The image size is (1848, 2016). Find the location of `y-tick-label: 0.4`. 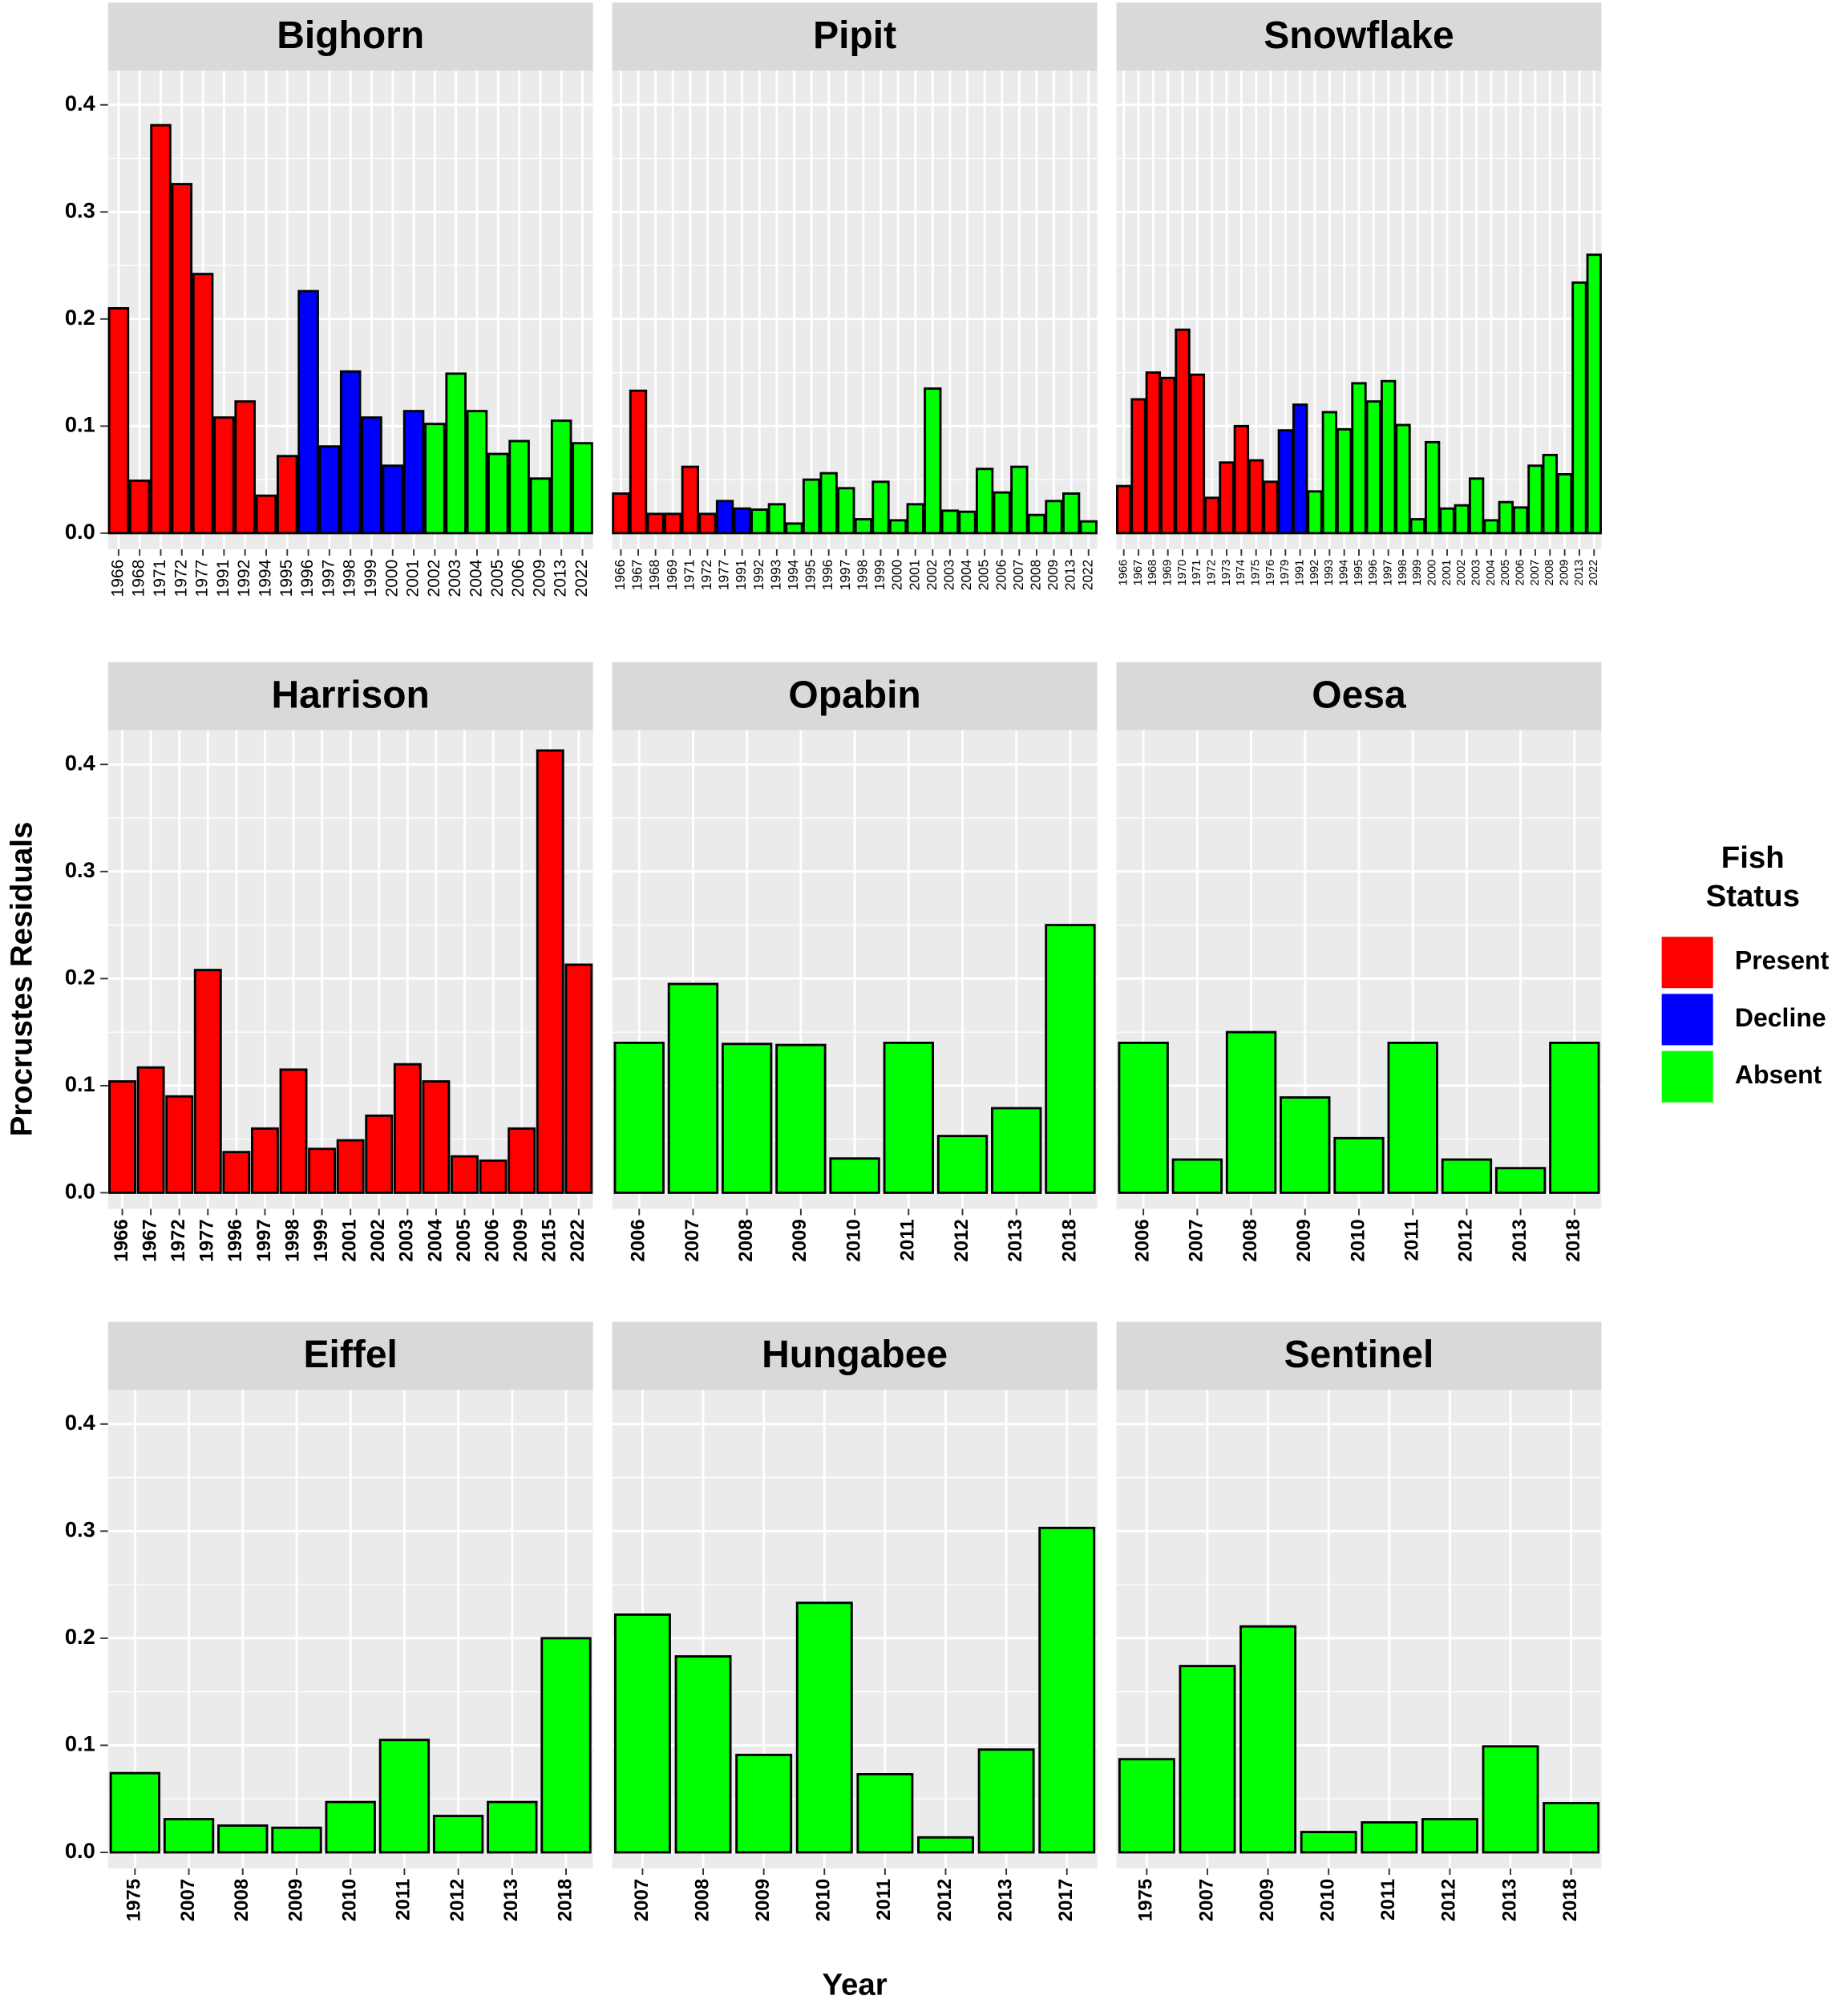

y-tick-label: 0.4 is located at coordinates (80, 762).